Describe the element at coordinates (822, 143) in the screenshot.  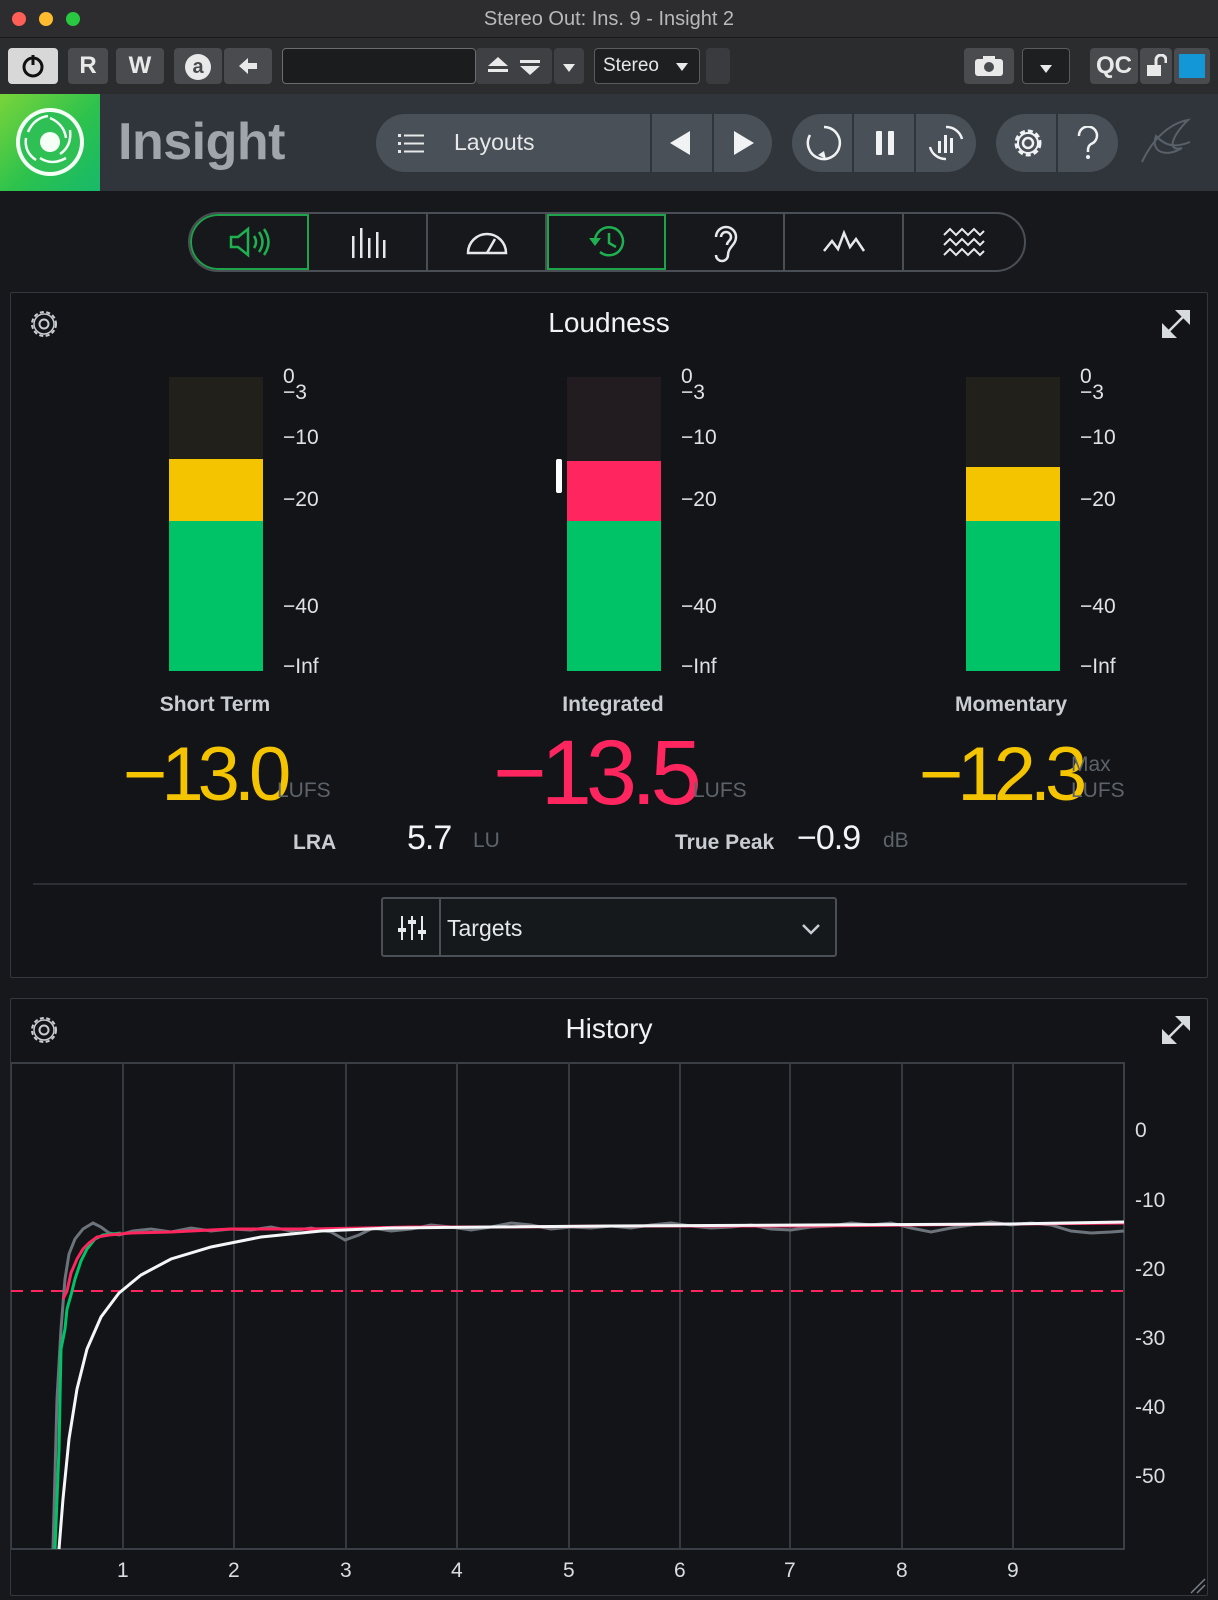
I see `reset-button` at that location.